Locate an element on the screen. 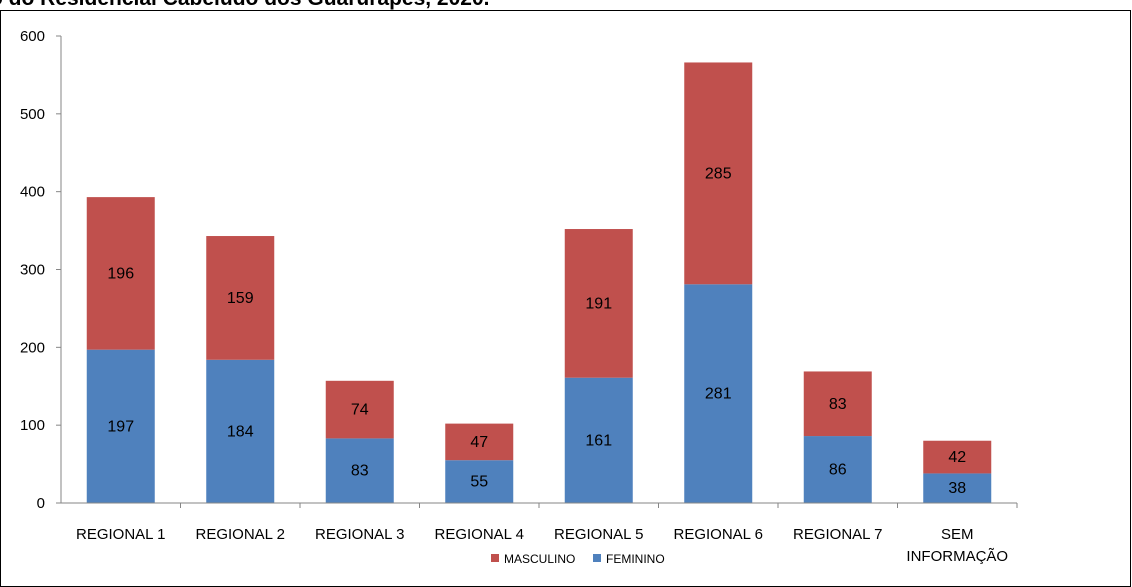 The width and height of the screenshot is (1132, 587). data-label-feminino: 83 is located at coordinates (360, 471).